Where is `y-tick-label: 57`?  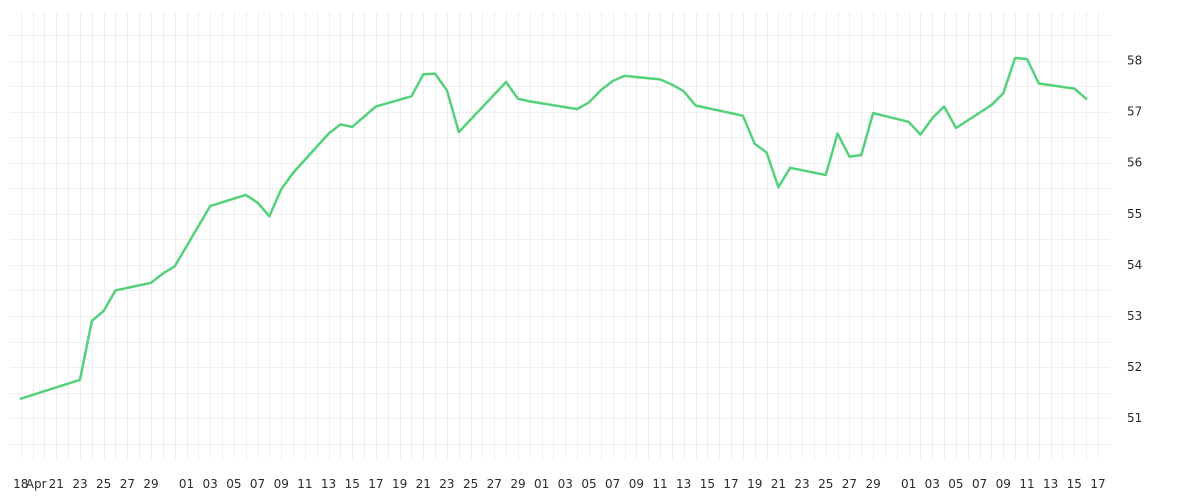 y-tick-label: 57 is located at coordinates (1134, 112).